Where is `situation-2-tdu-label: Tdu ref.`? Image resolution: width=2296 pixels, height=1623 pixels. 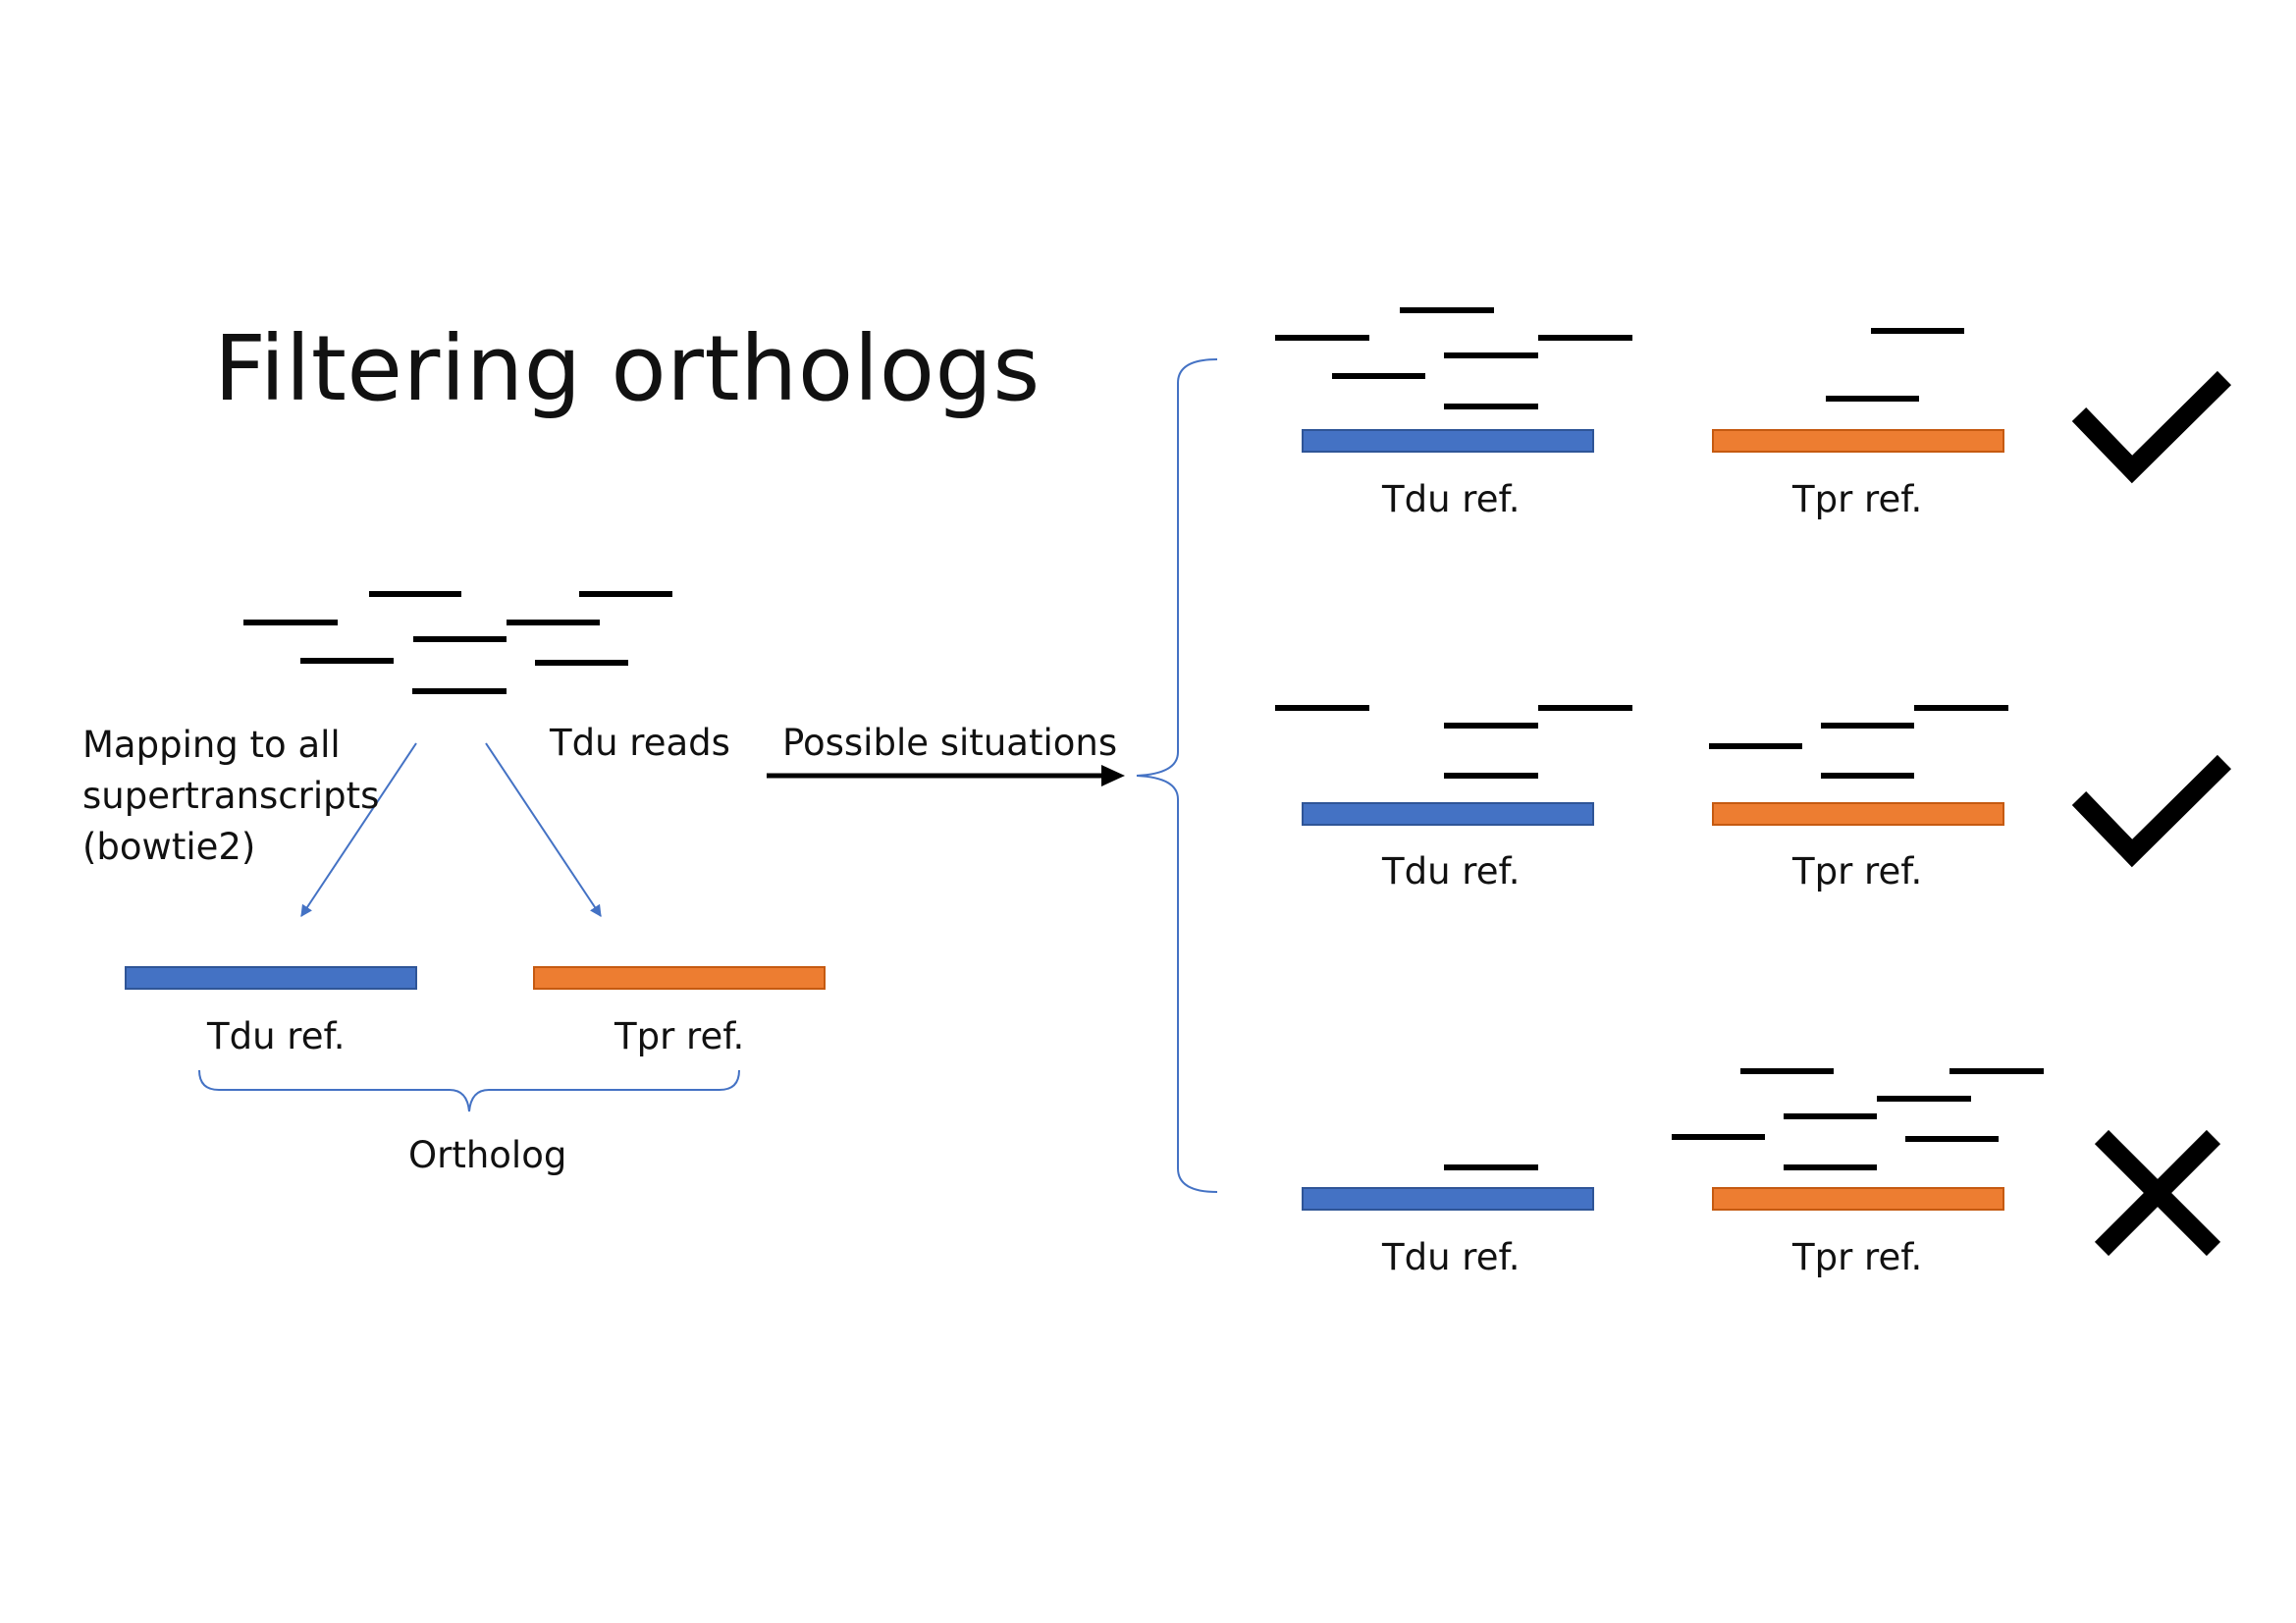 situation-2-tdu-label: Tdu ref. is located at coordinates (1451, 871).